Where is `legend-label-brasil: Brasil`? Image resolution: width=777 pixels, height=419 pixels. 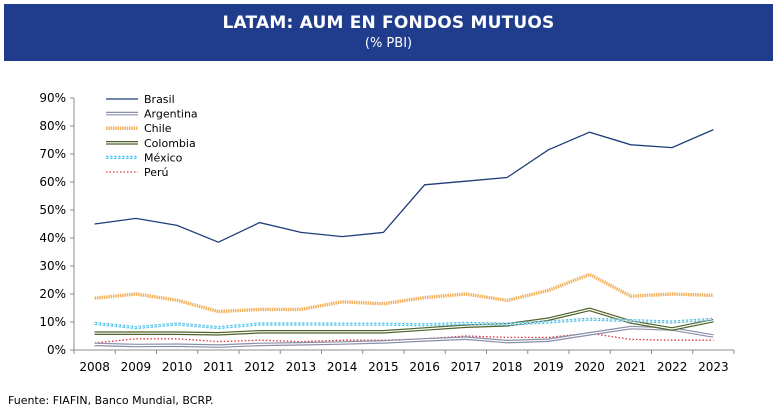
legend-label-brasil: Brasil is located at coordinates (159, 99).